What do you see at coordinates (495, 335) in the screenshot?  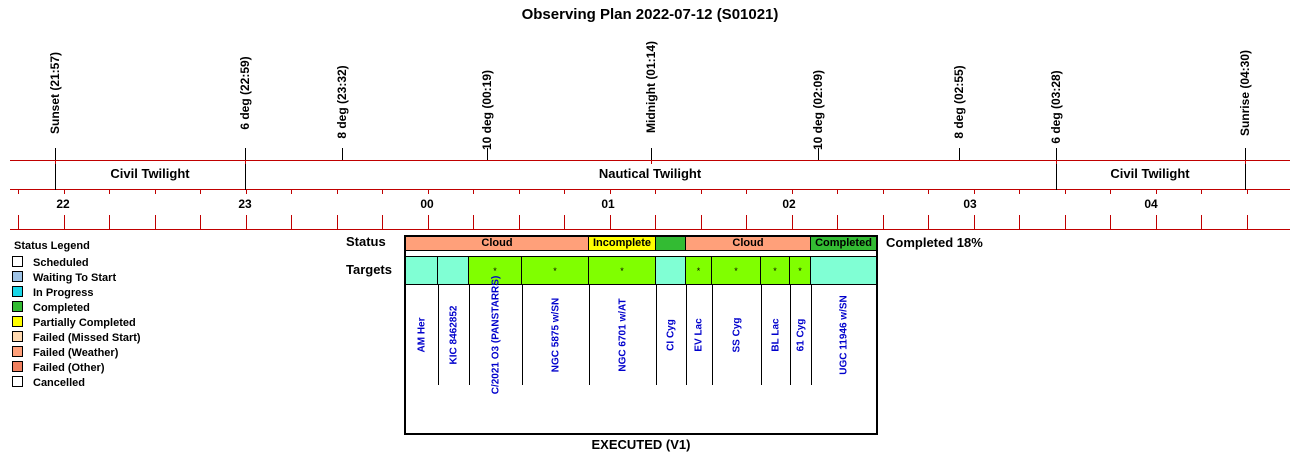 I see `target-label: C/2021 O3 (PANSTARRS)` at bounding box center [495, 335].